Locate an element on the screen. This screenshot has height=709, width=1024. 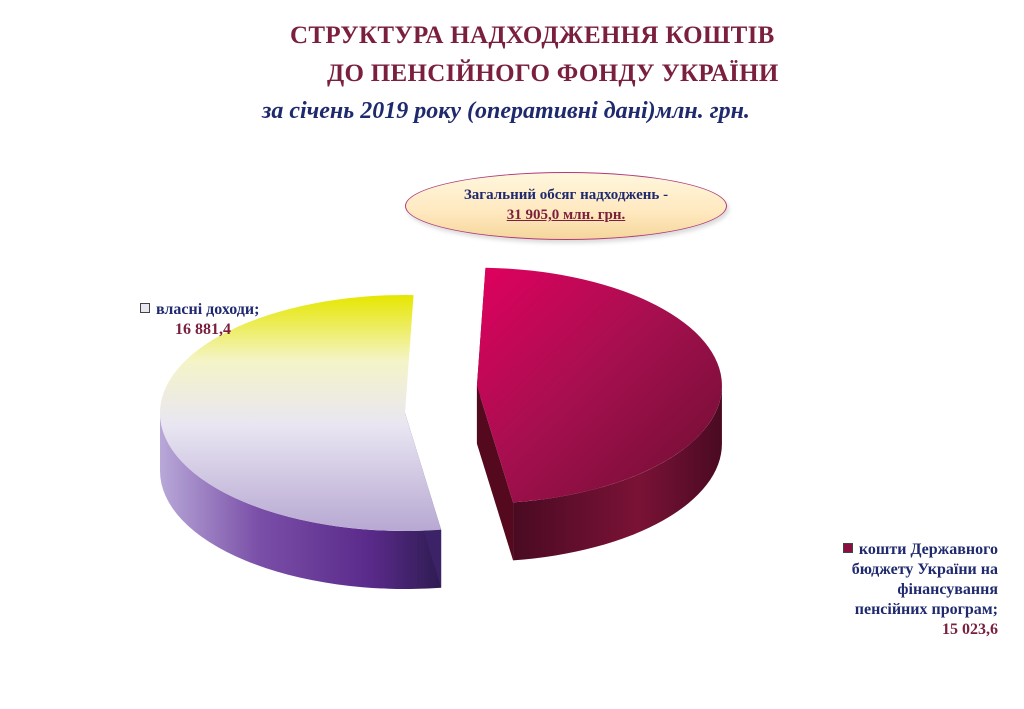
legend-own-income: власні доходи; 16 881,4 is located at coordinates (199, 320).